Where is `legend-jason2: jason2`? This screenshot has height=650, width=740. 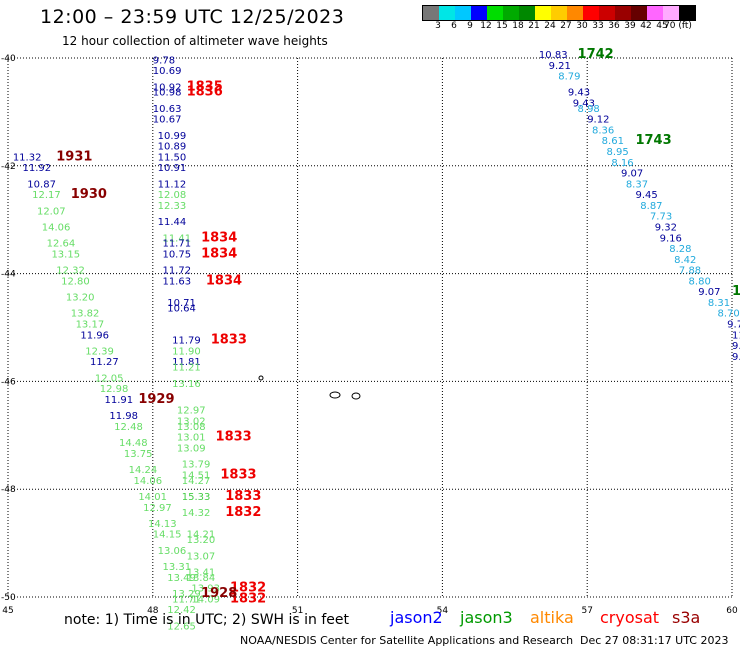
legend-jason2: jason2 is located at coordinates (416, 617).